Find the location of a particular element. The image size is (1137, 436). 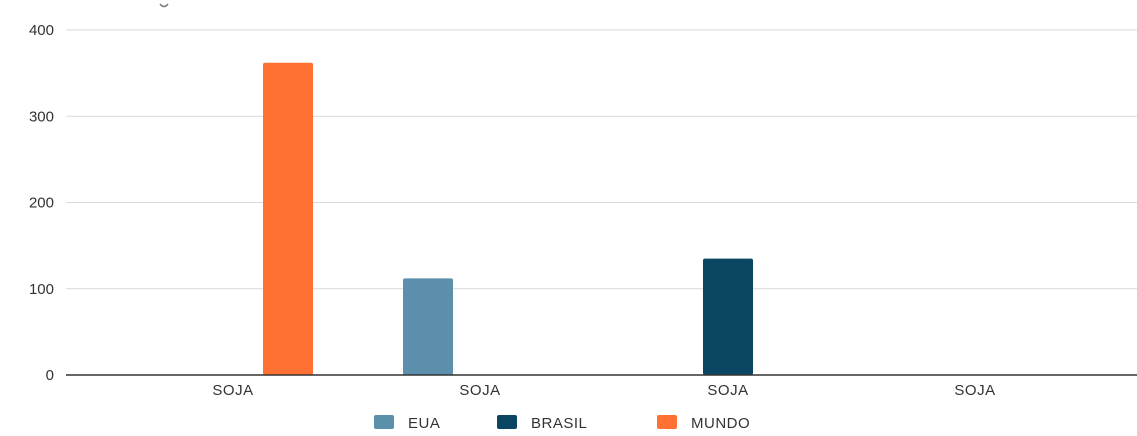

x-axis-labels: SOJA SOJA SOJA SOJA is located at coordinates (603, 390).